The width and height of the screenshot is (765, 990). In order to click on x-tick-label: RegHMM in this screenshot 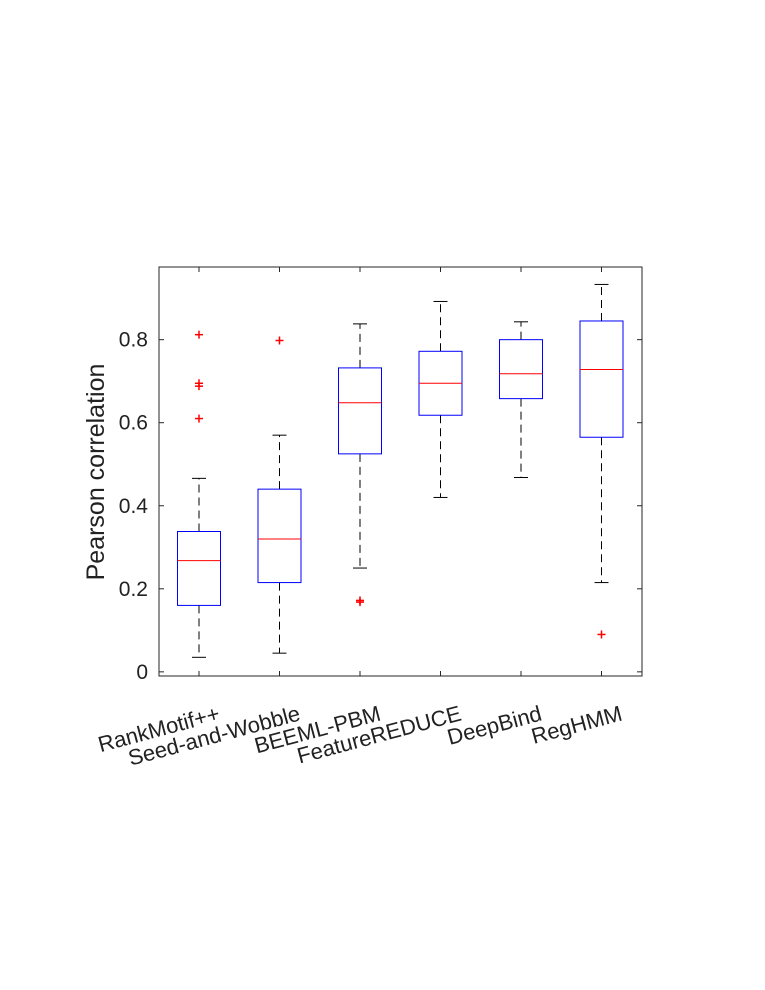, I will do `click(577, 725)`.